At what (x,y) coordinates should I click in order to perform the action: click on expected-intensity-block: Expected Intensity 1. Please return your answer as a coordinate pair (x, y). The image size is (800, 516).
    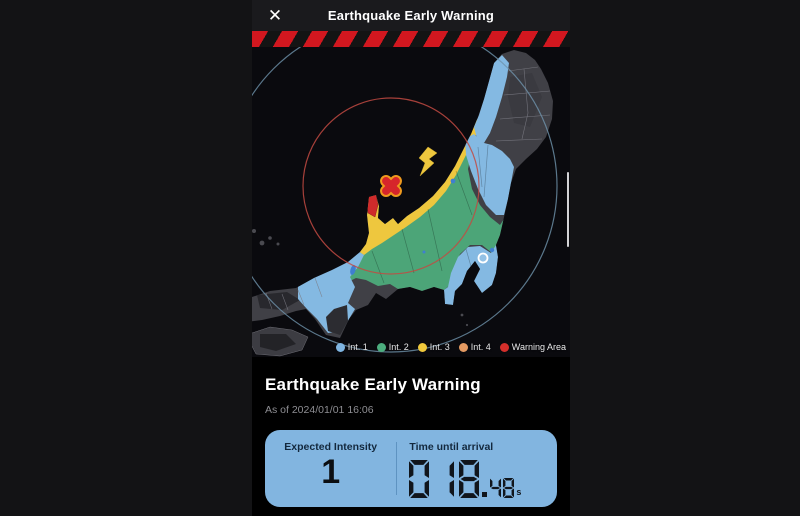
    Looking at the image, I should click on (330, 468).